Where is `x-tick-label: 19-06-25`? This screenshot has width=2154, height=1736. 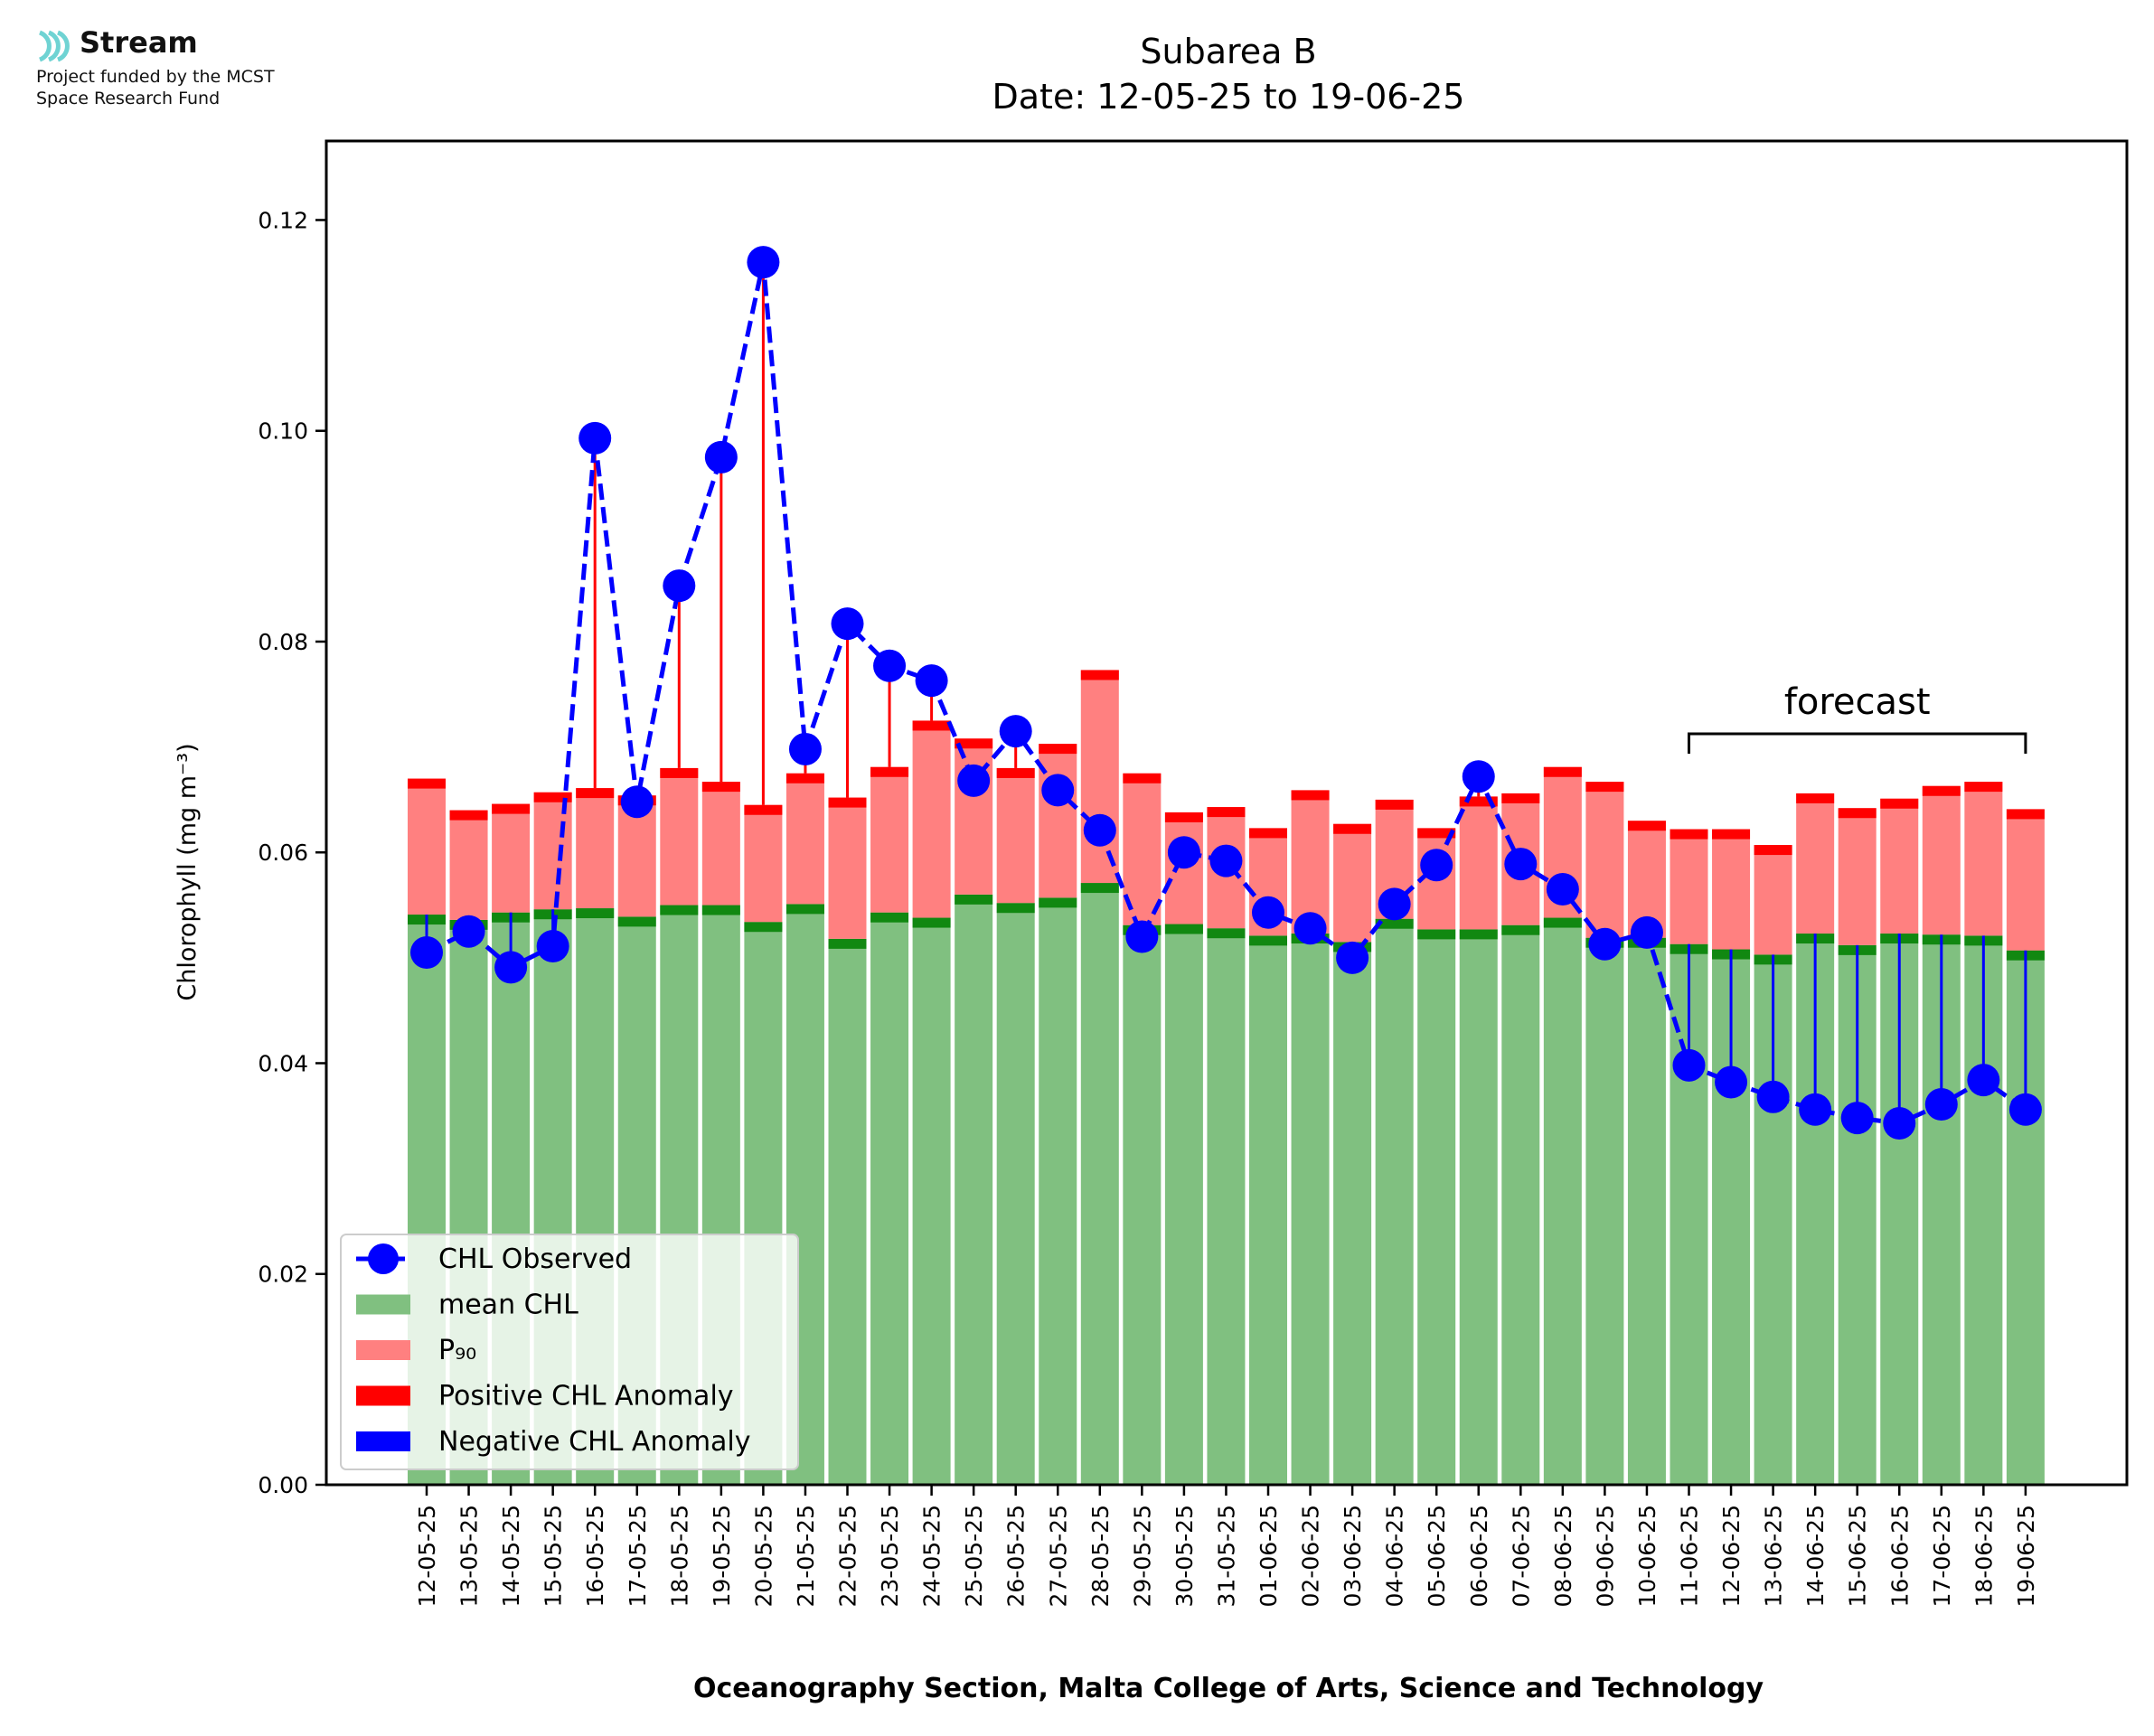 x-tick-label: 19-06-25 is located at coordinates (2026, 1556).